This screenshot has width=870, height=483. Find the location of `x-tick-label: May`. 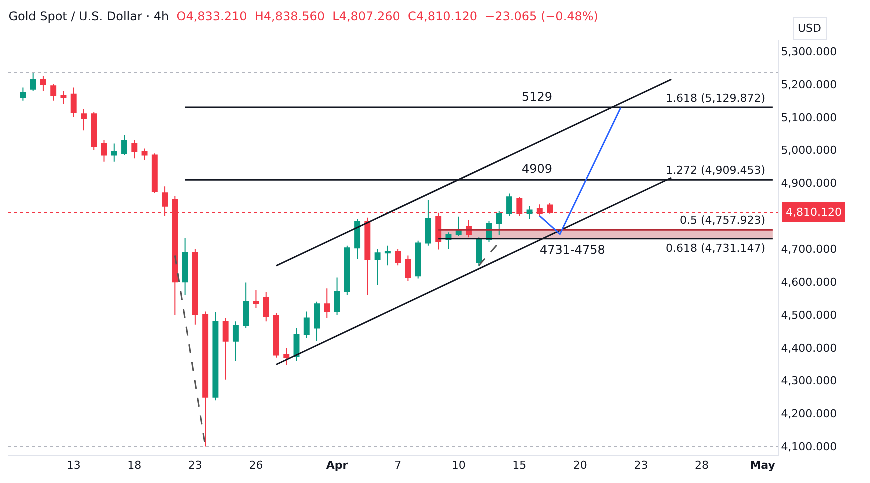

x-tick-label: May is located at coordinates (763, 465).